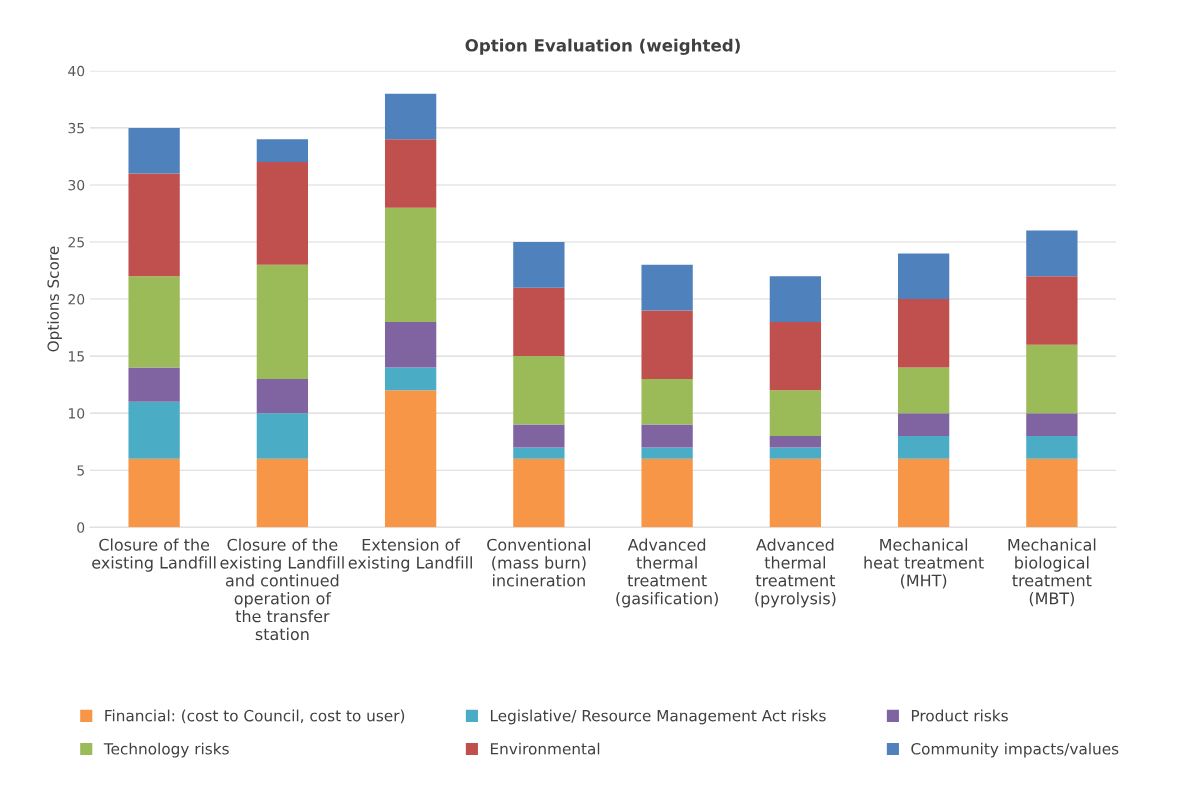  I want to click on x-tick-label: Closure of the existing Landfill and continued operation of the transfer station, so click(282, 589).